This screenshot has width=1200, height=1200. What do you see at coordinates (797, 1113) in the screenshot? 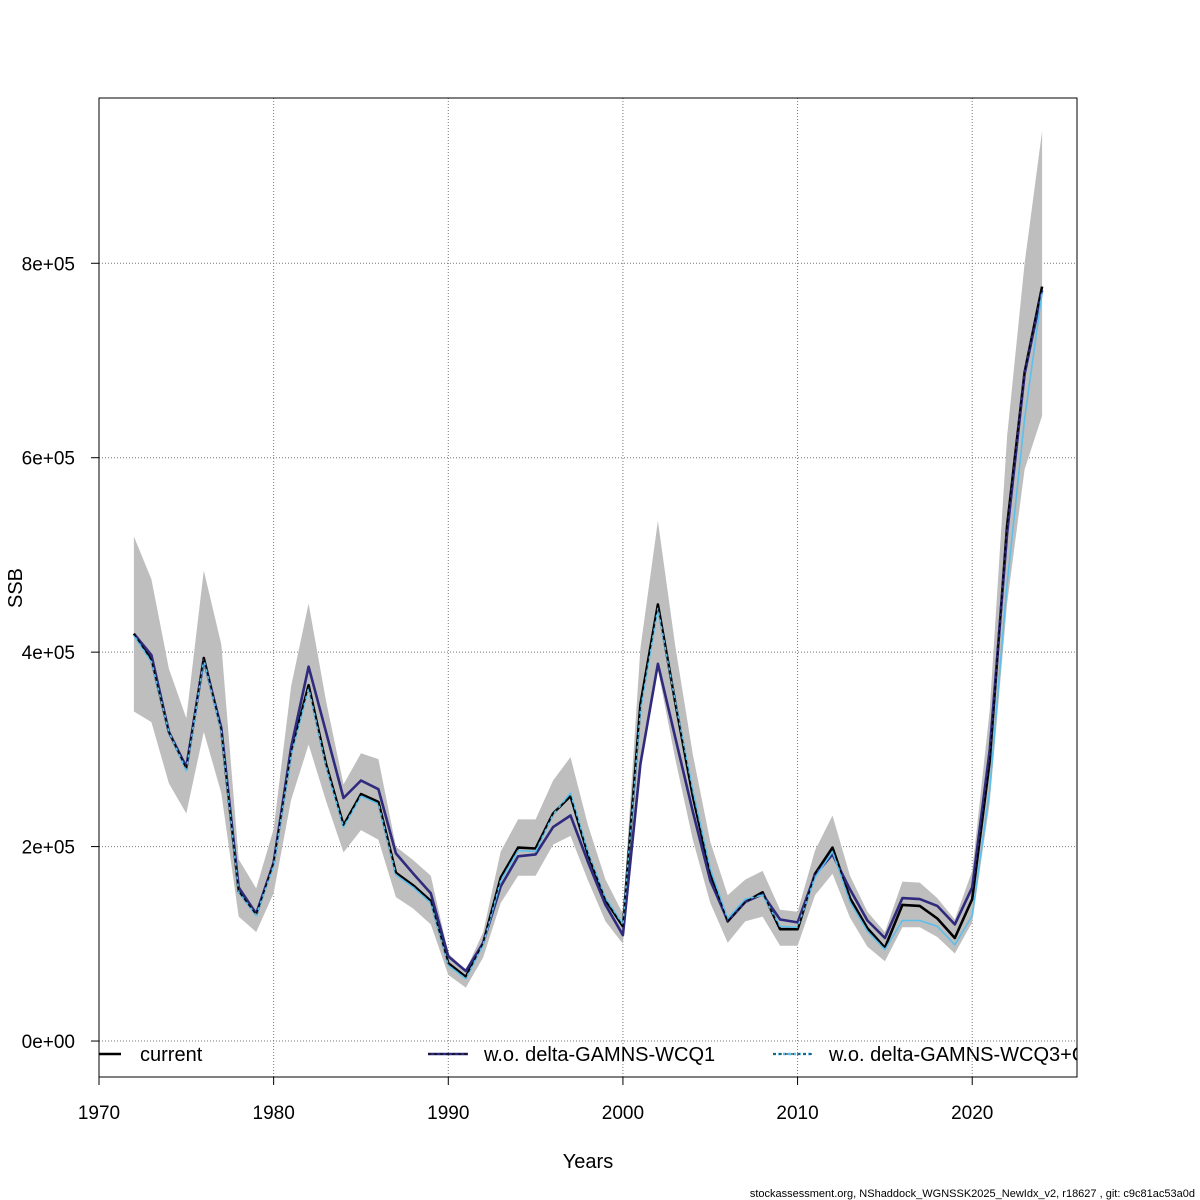
I see `x-tick-label: 2010` at bounding box center [797, 1113].